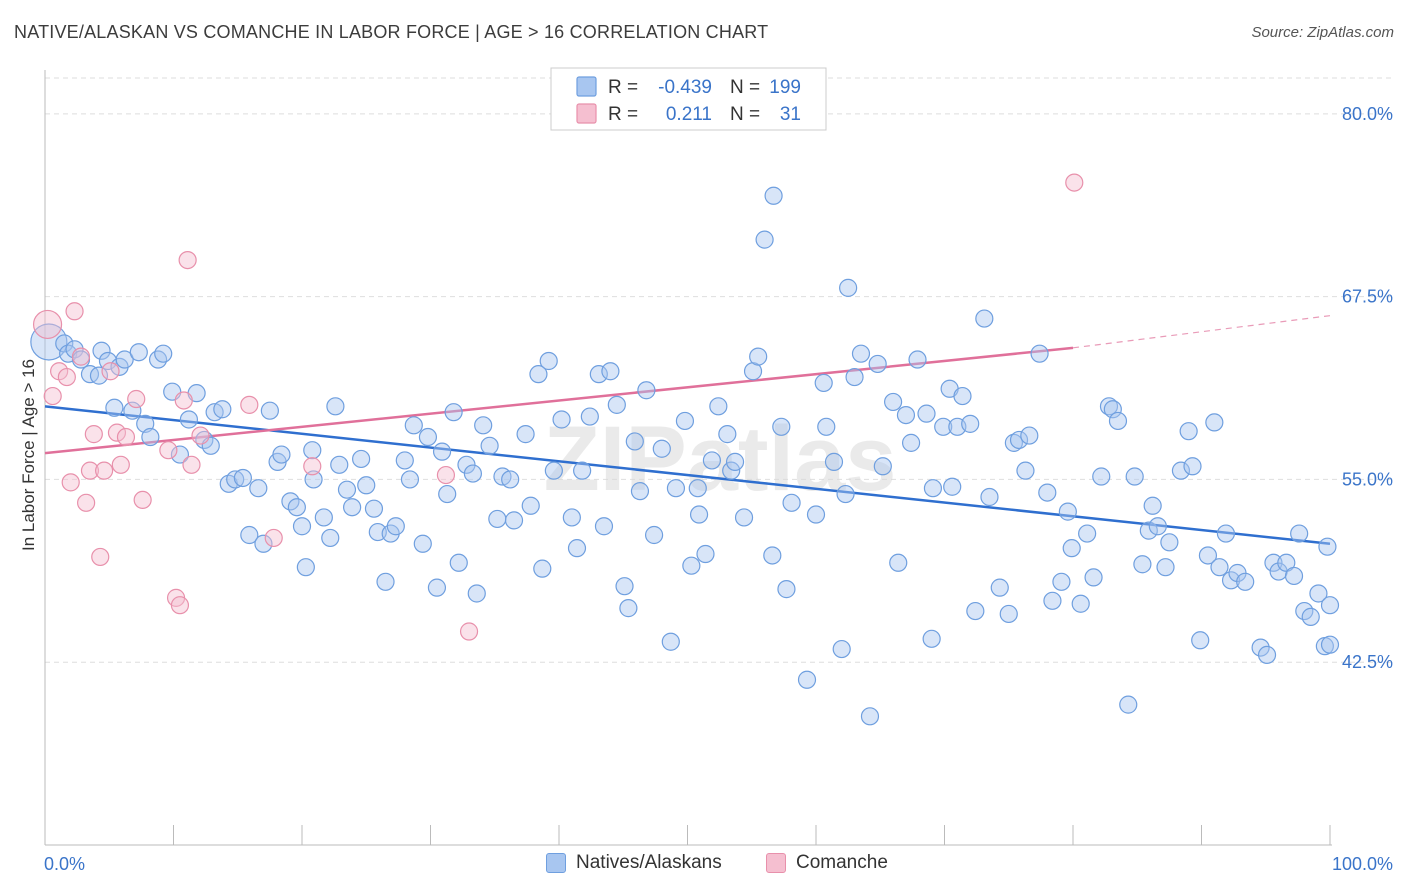  I want to click on source-label: Source: ZipAtlas.com, so click(1322, 32).